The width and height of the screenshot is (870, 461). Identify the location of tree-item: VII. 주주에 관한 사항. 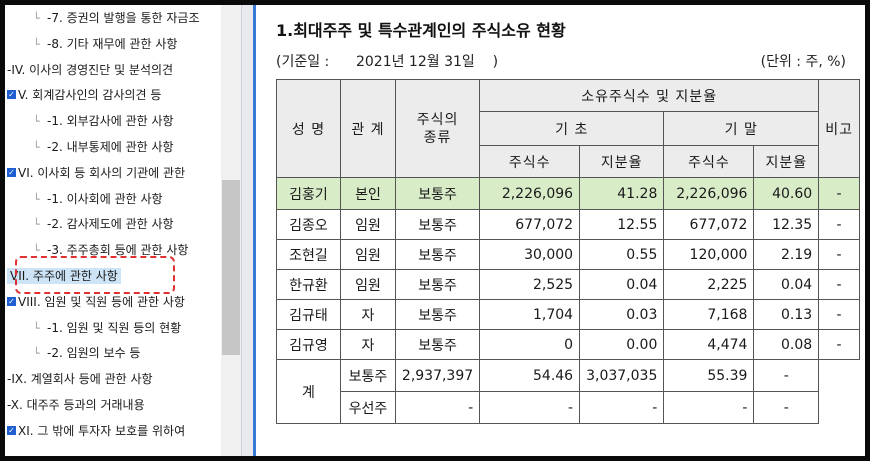
(64, 276).